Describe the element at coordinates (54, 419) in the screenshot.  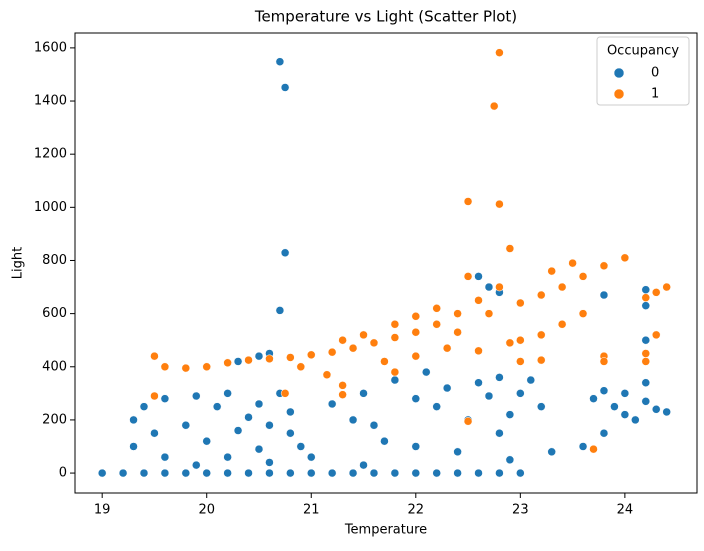
I see `y-tick-label: 200` at that location.